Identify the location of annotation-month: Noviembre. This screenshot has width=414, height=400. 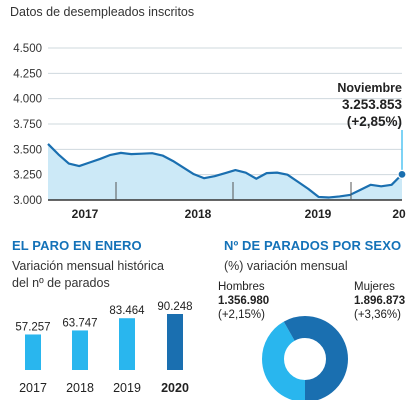
(369, 88).